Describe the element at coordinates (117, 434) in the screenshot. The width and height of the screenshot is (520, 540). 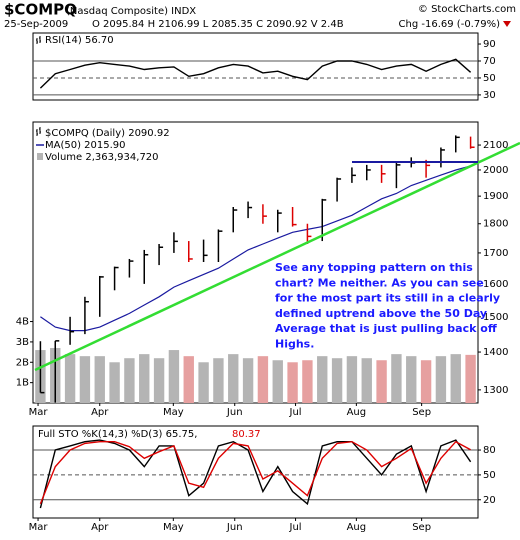
I see `legend-label: Full STO %K(14,3) %D(3) 65.75,` at that location.